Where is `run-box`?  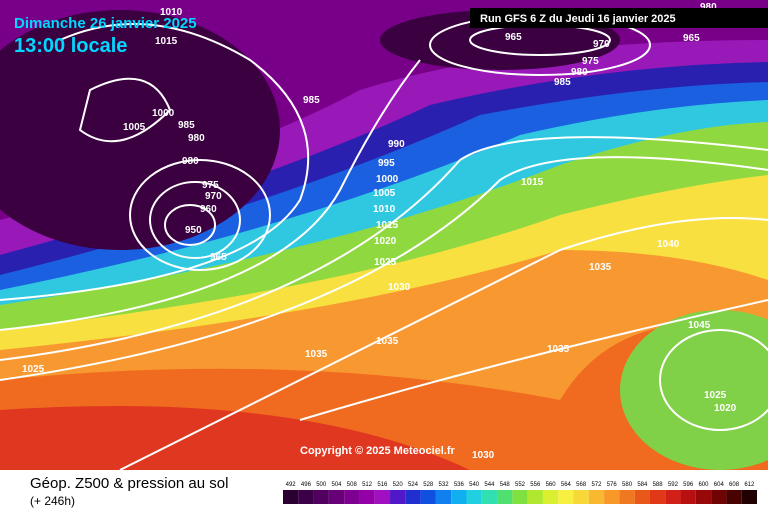 run-box is located at coordinates (619, 18).